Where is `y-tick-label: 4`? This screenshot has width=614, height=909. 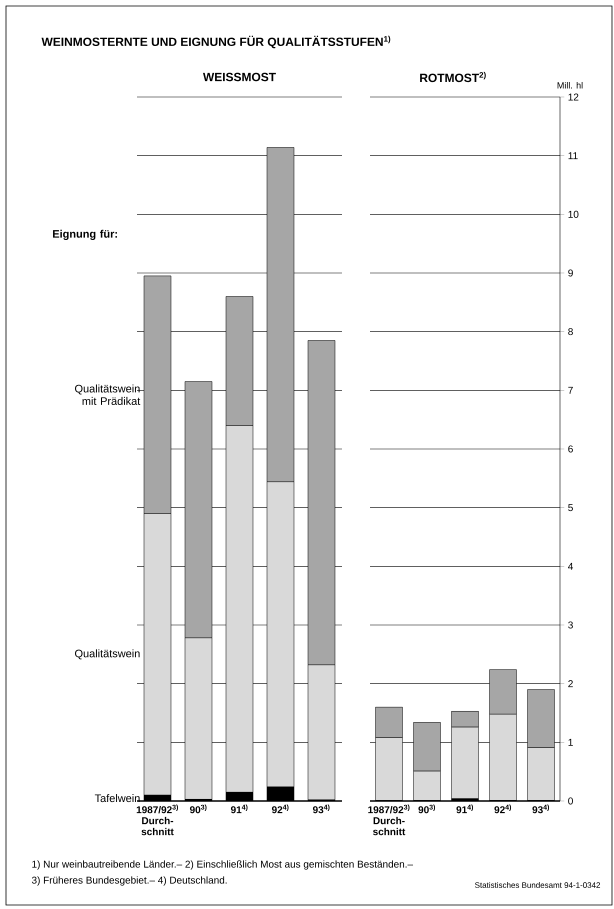
y-tick-label: 4 is located at coordinates (571, 566).